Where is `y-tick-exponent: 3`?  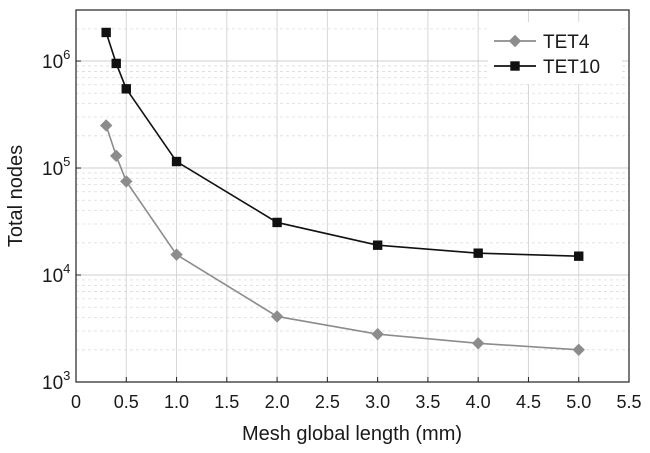 y-tick-exponent: 3 is located at coordinates (66, 375).